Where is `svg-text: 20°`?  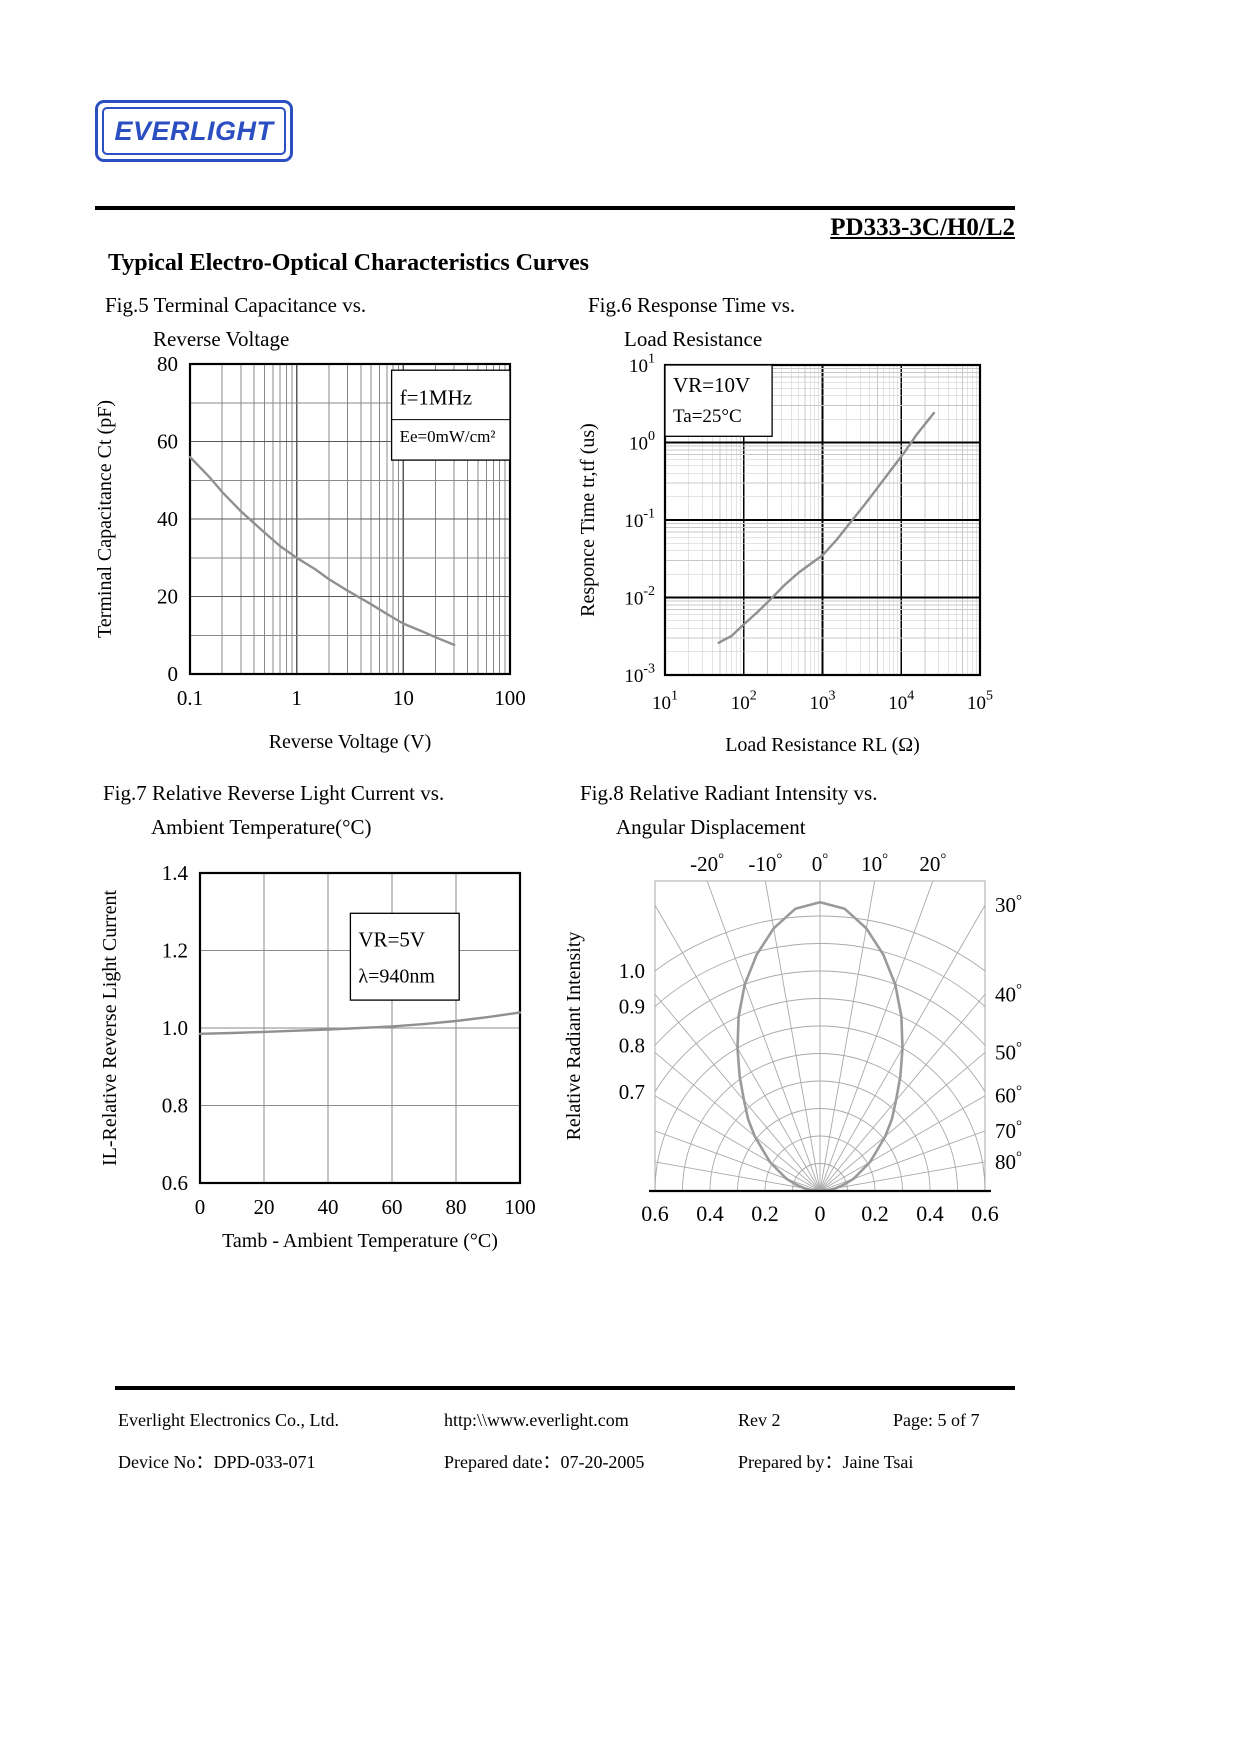
svg-text: 20° is located at coordinates (932, 864).